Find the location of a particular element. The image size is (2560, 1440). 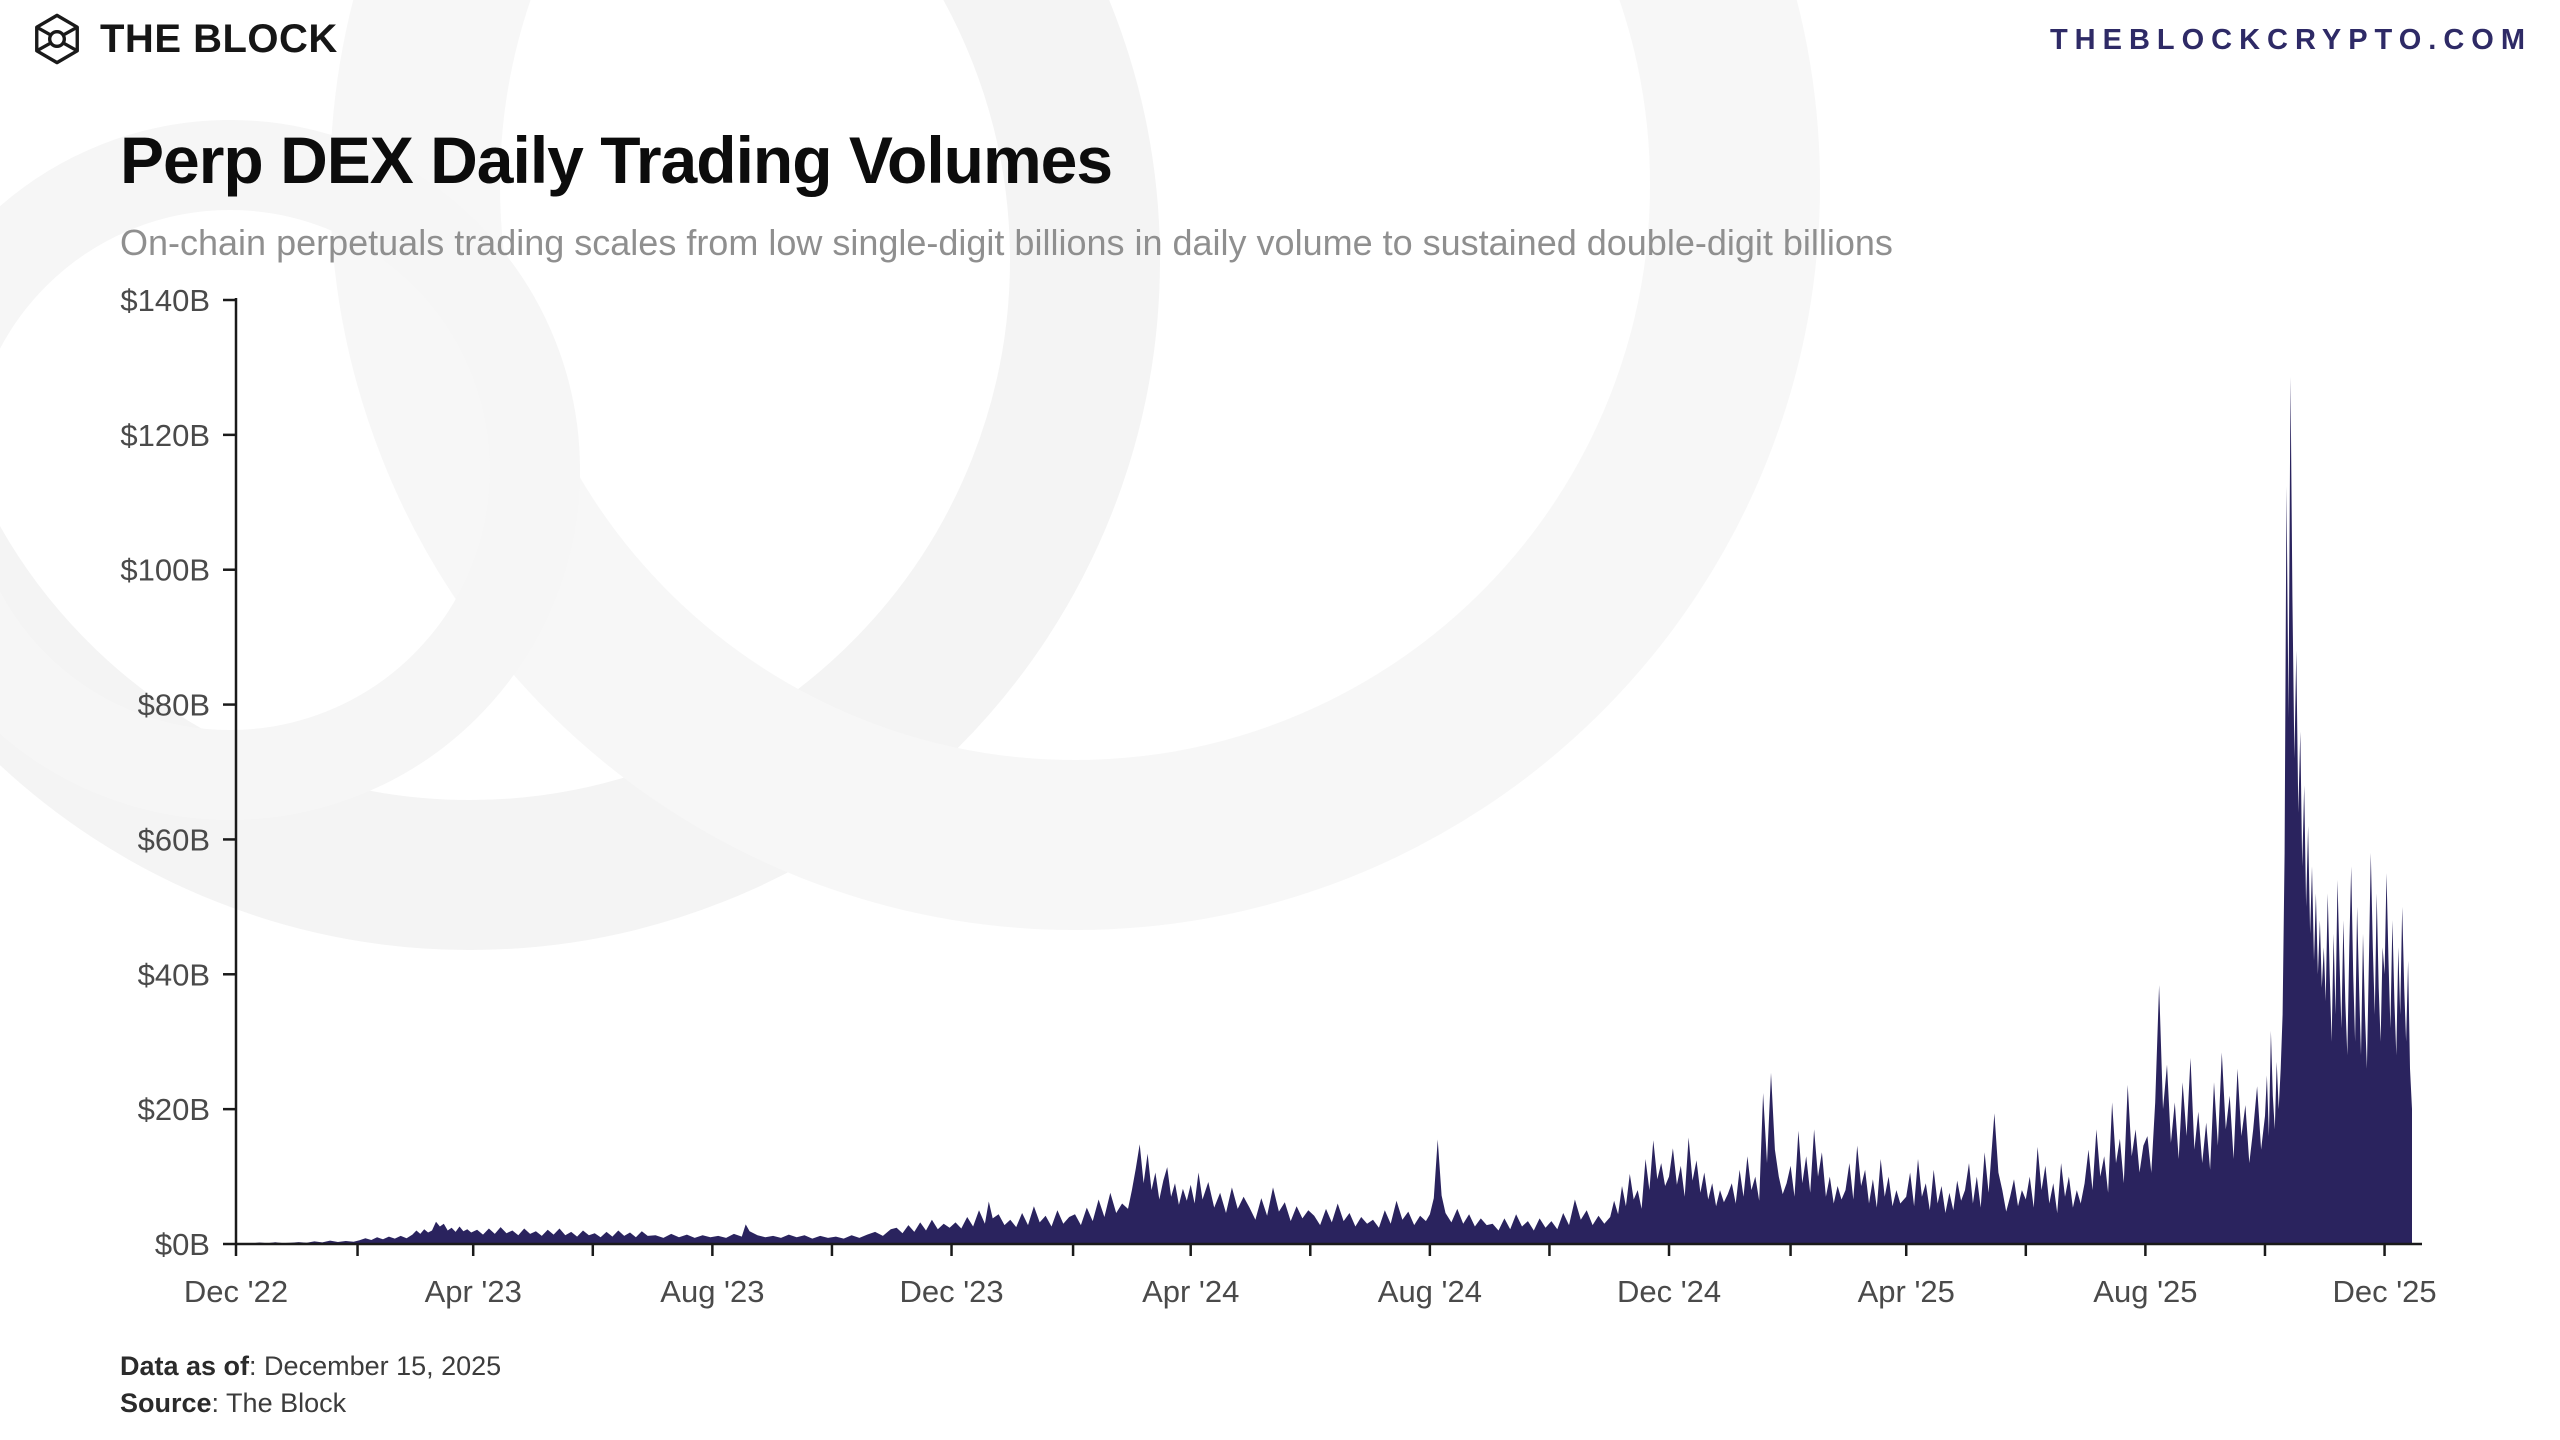

x-tick-label: Aug '25 is located at coordinates (2145, 1291).